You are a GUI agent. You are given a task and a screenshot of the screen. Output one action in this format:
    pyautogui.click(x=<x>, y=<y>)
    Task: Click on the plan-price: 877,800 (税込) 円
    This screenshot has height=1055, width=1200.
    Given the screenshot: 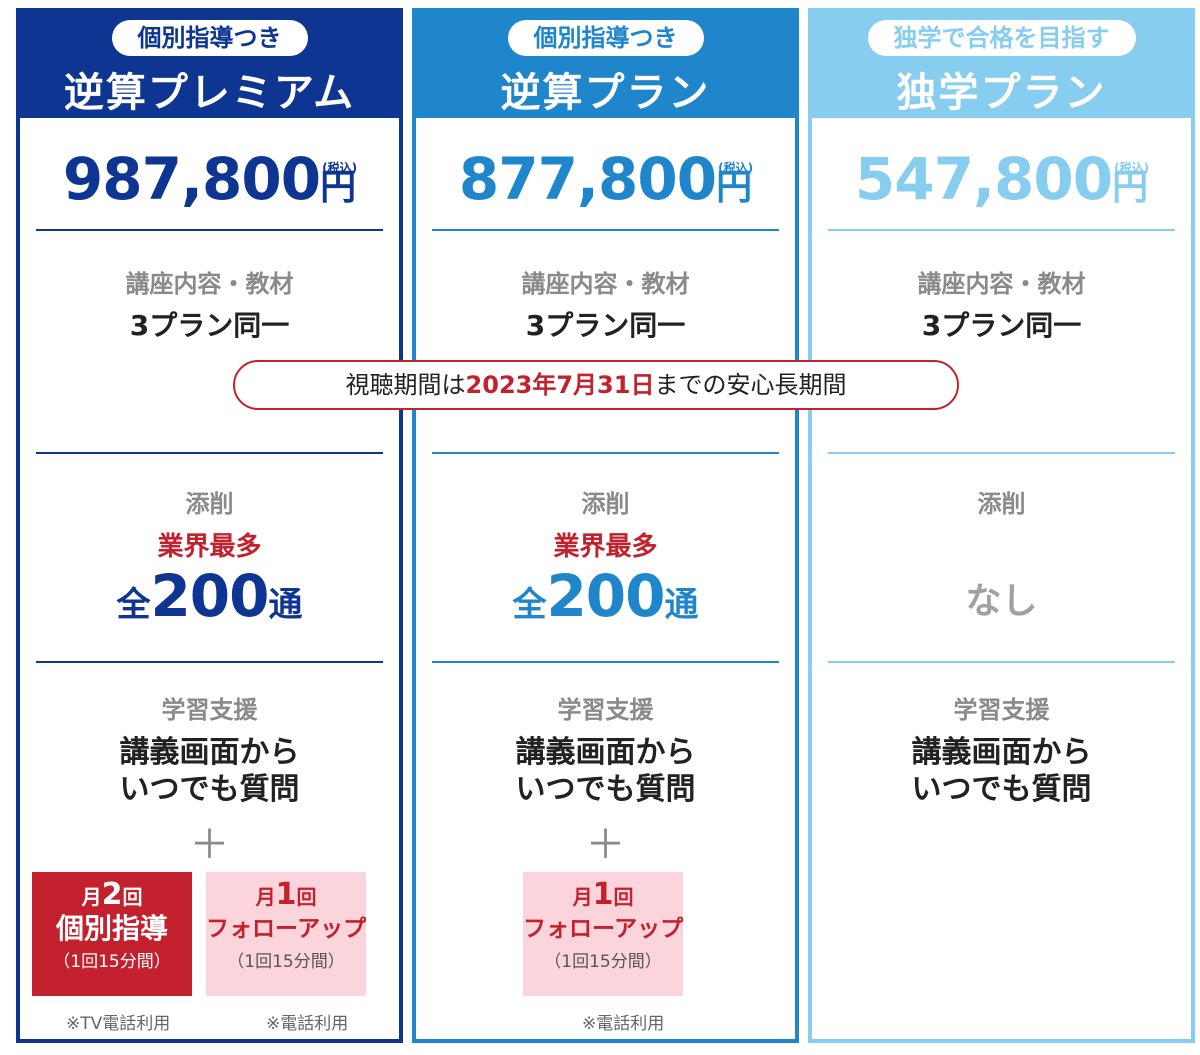 What is the action you would take?
    pyautogui.click(x=605, y=179)
    